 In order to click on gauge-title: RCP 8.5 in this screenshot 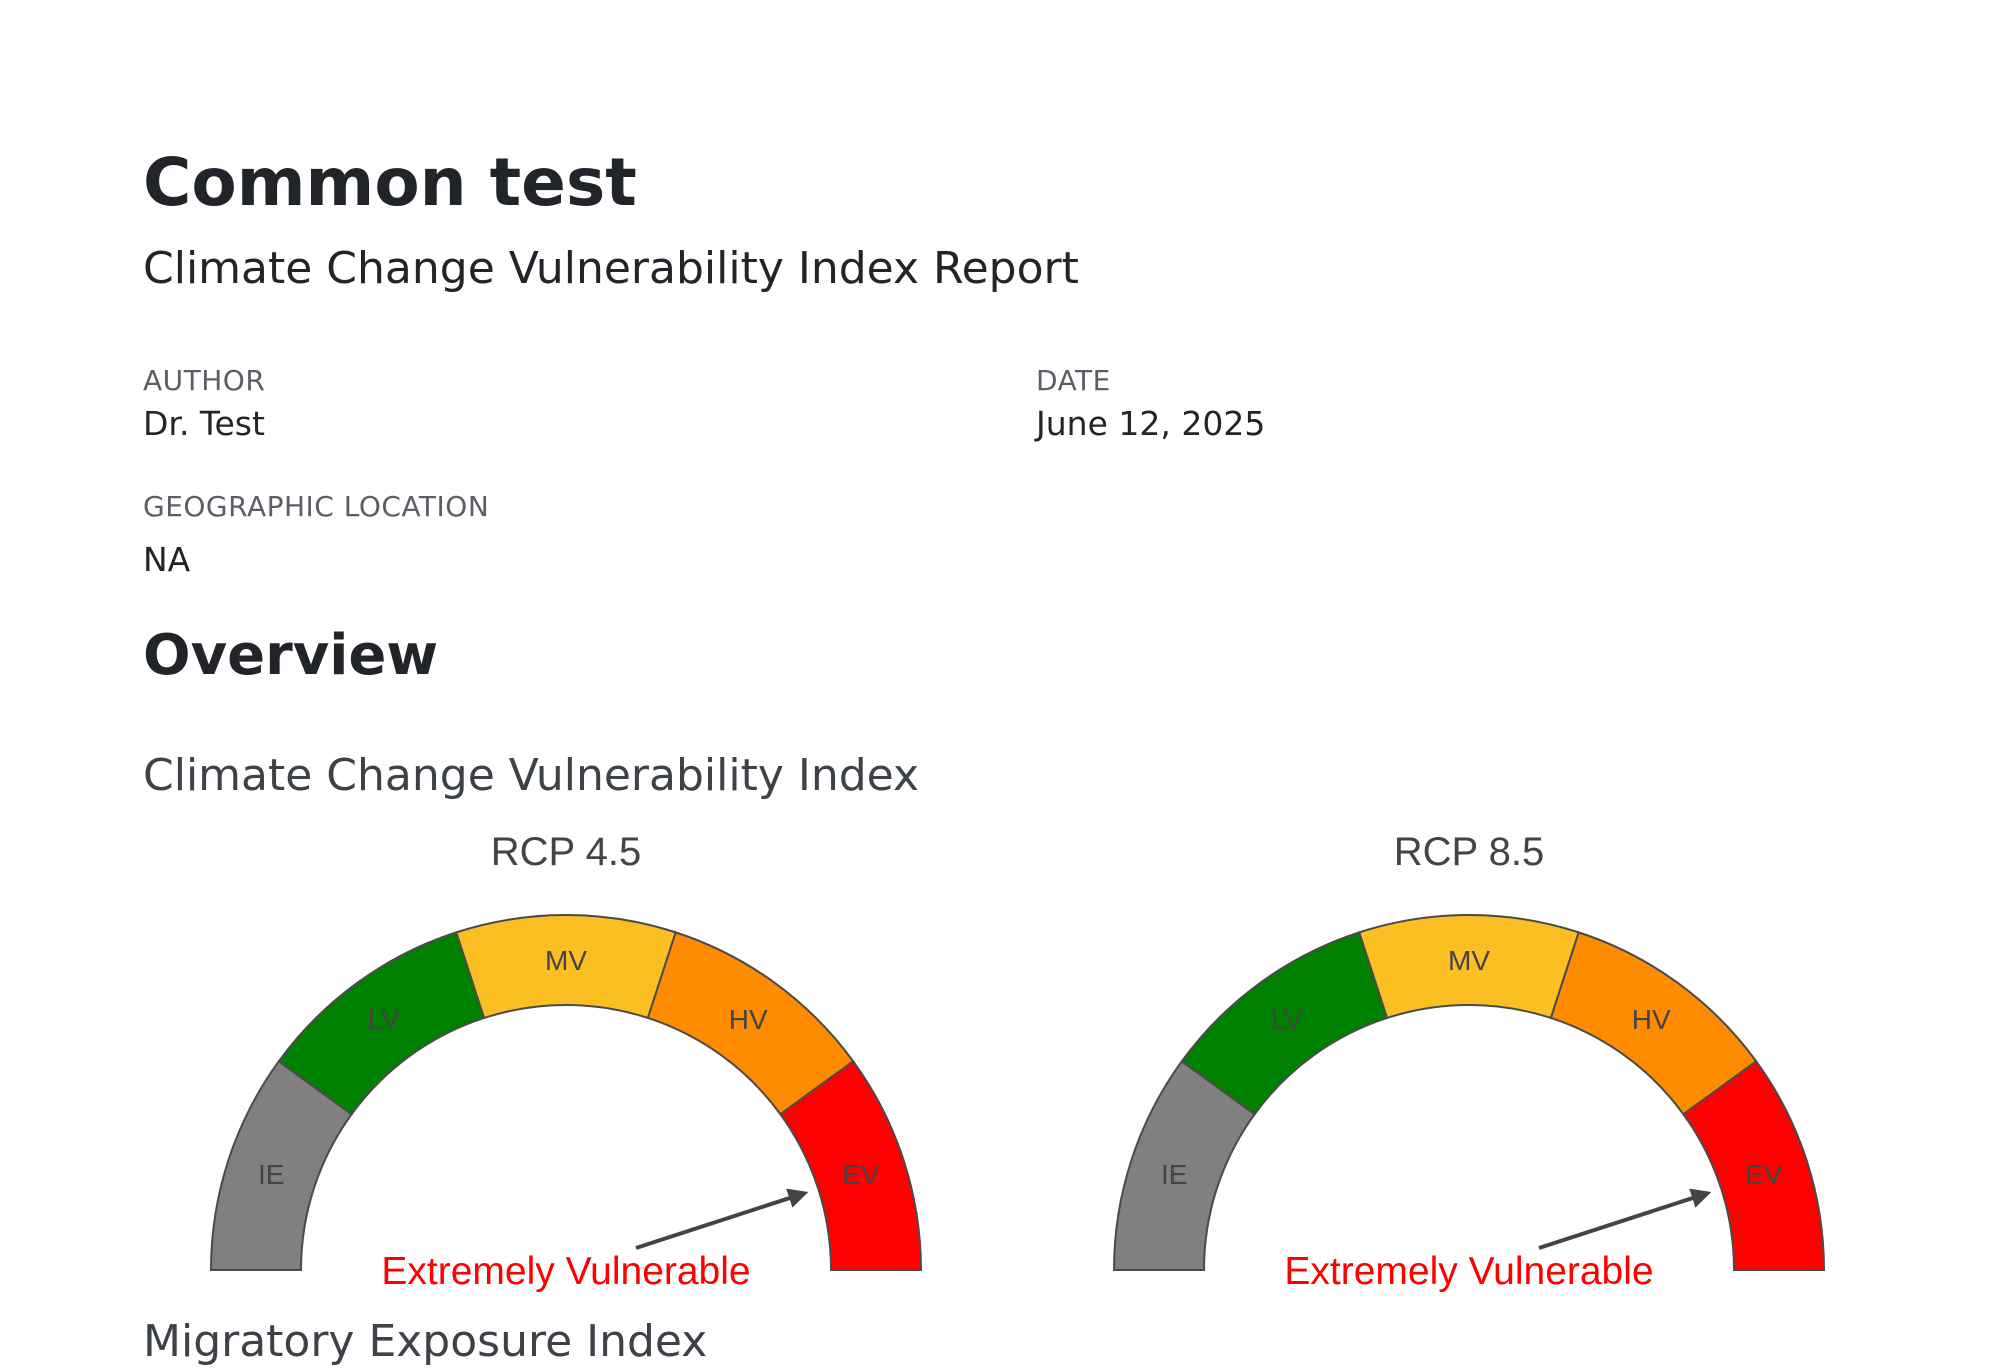, I will do `click(1469, 852)`.